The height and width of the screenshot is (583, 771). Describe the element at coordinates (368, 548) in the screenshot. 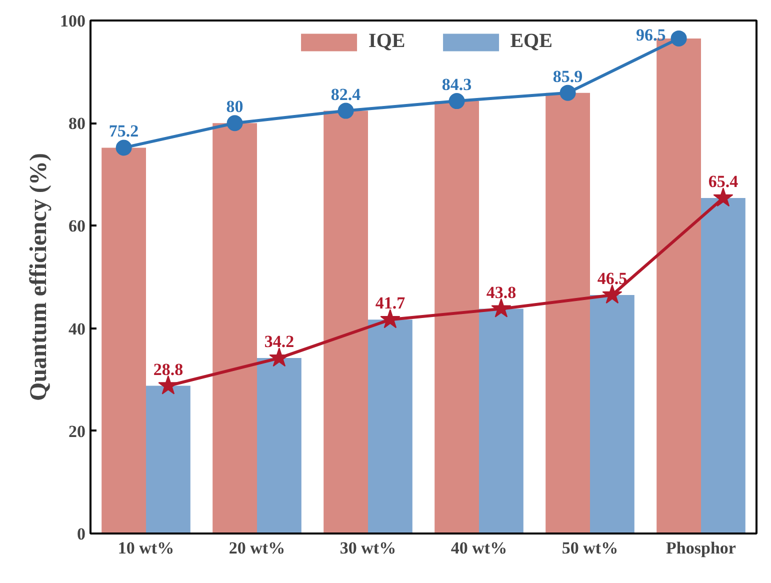

I see `x-tick-label: 30 wt%` at that location.